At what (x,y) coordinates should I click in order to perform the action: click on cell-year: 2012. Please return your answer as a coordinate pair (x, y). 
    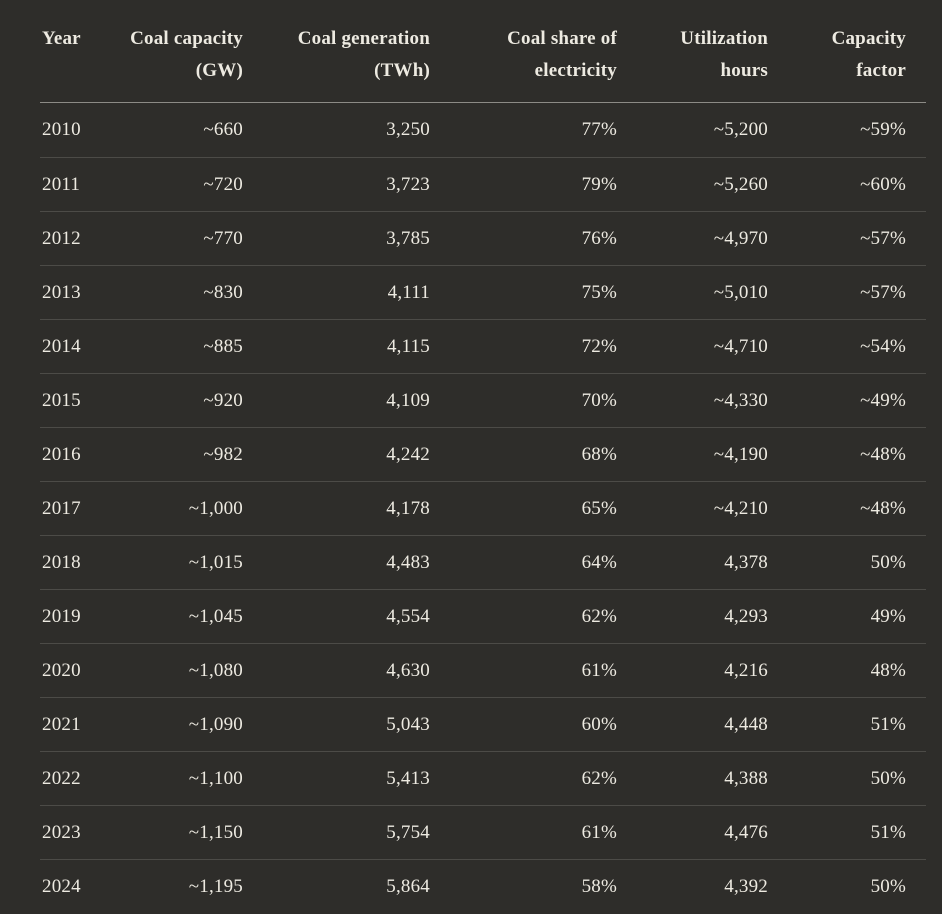
    Looking at the image, I should click on (61, 238).